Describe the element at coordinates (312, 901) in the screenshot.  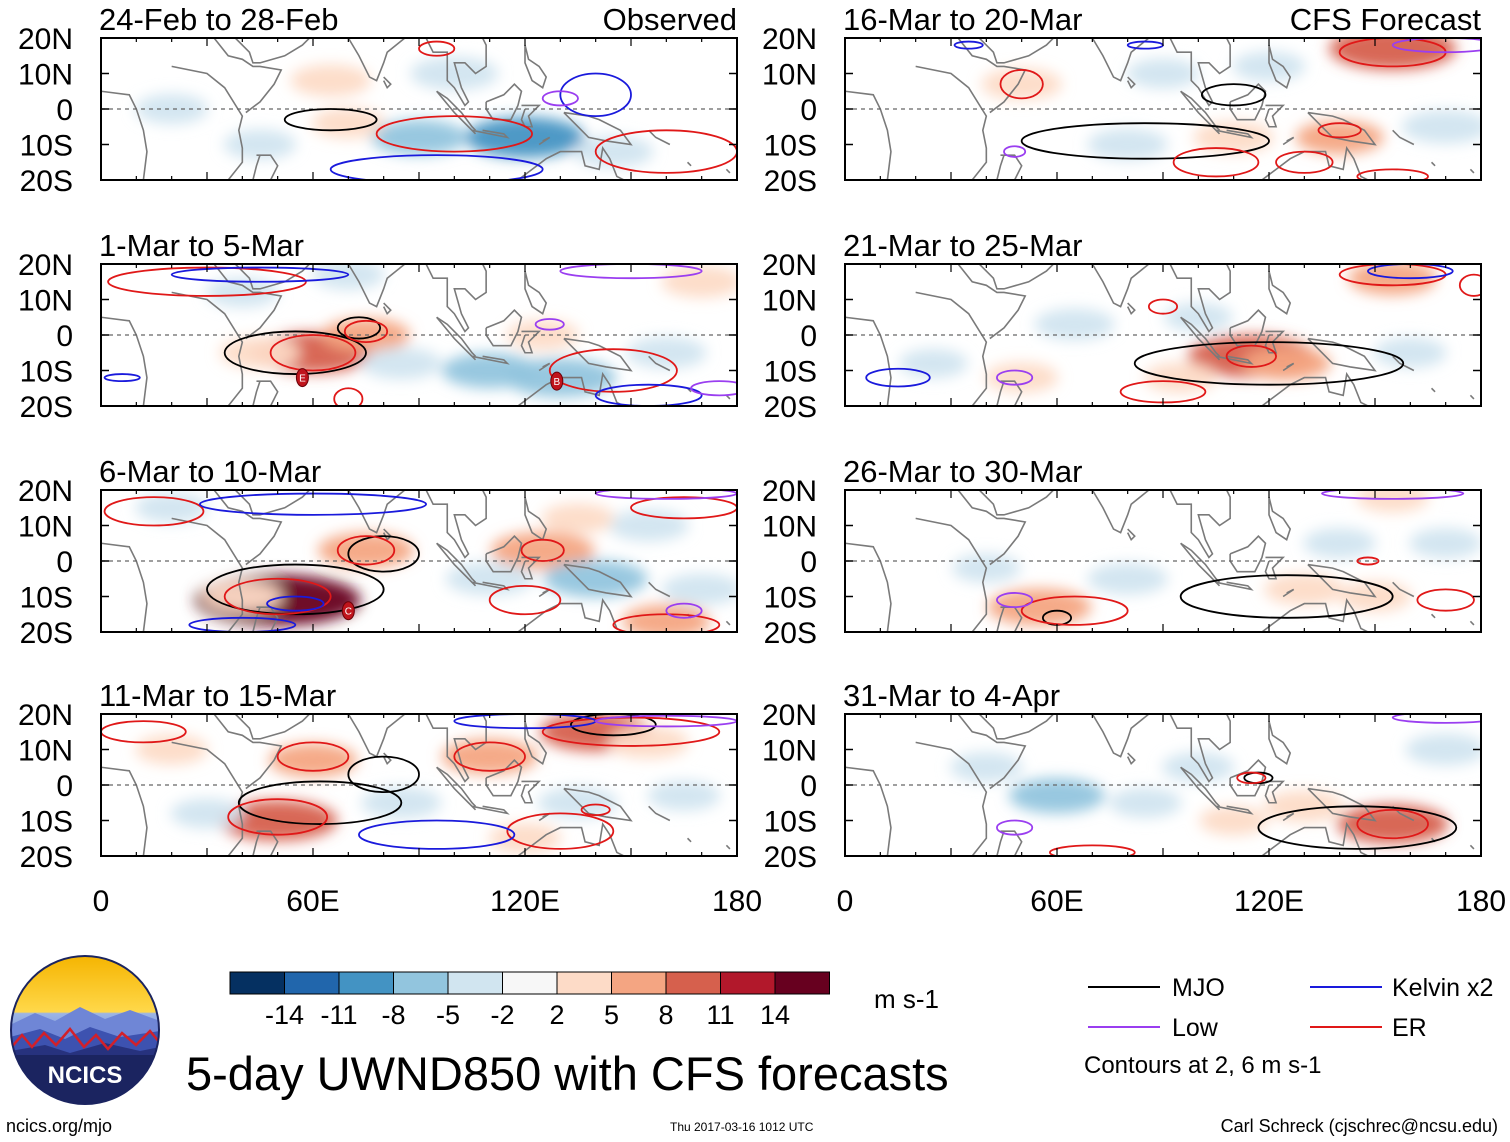
I see `x-tick-label: 60E` at that location.